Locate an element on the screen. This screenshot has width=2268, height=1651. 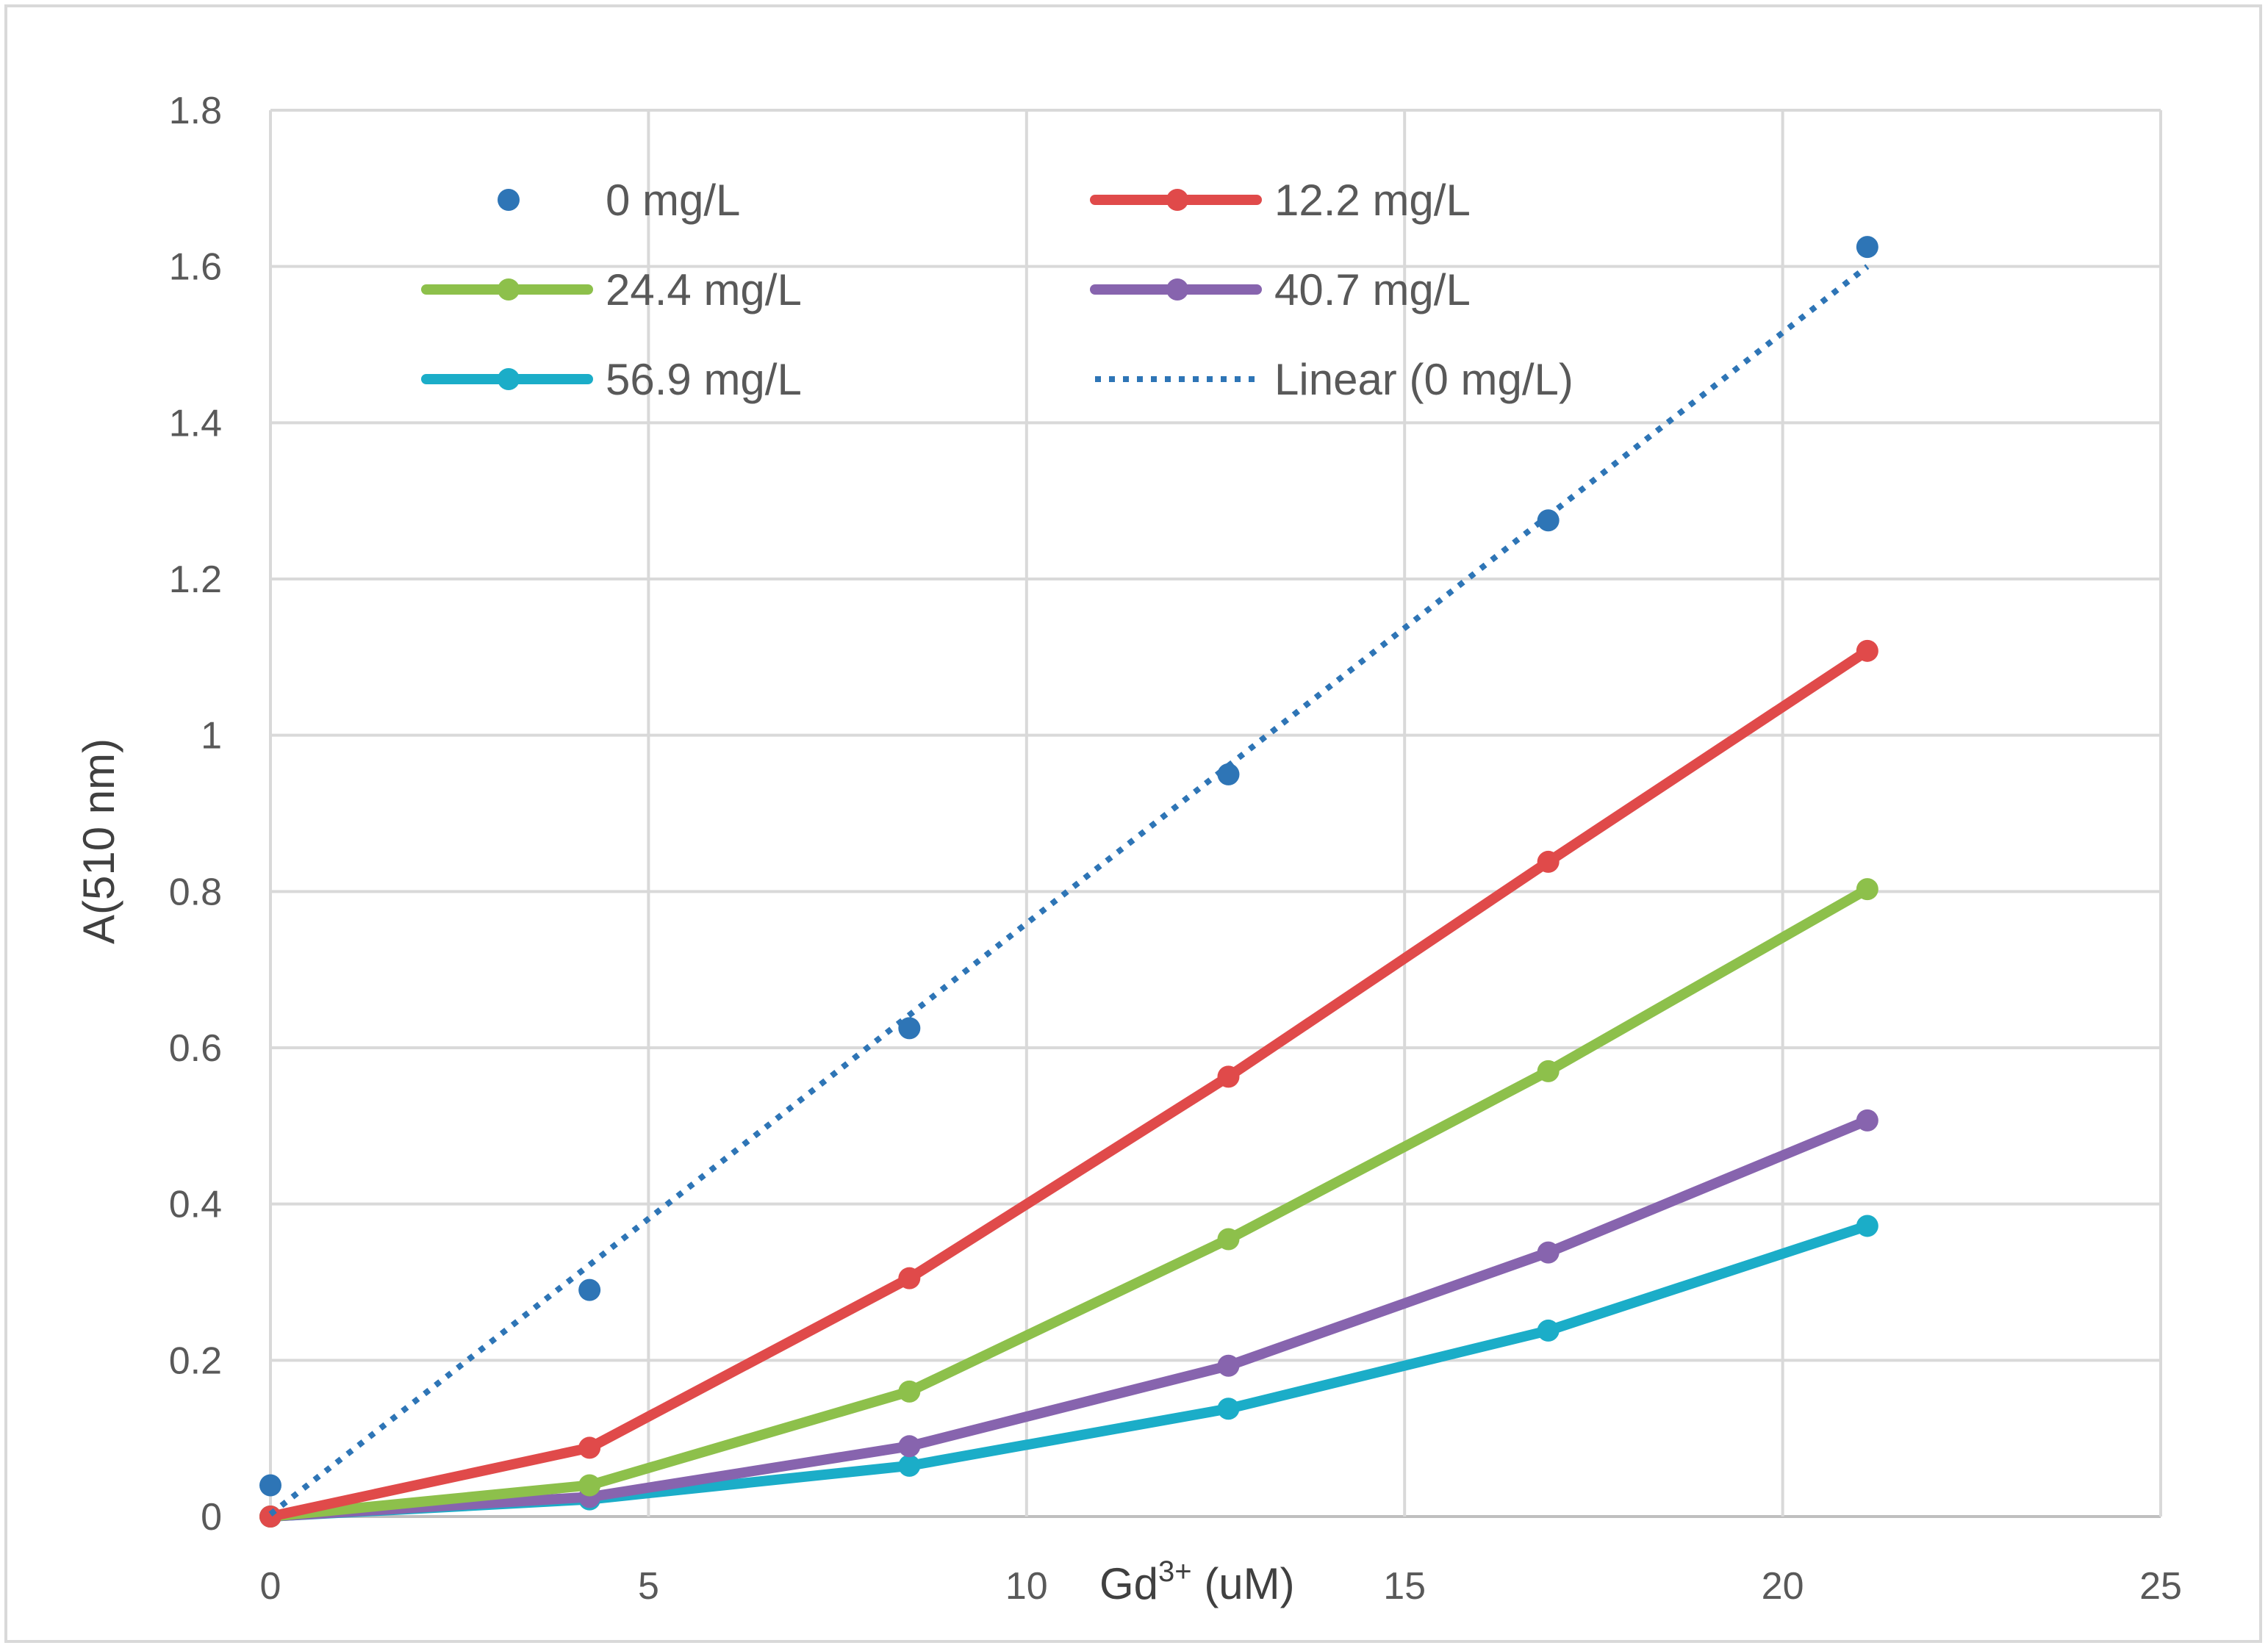
legend-label: 24.4 mg/L is located at coordinates (704, 289).